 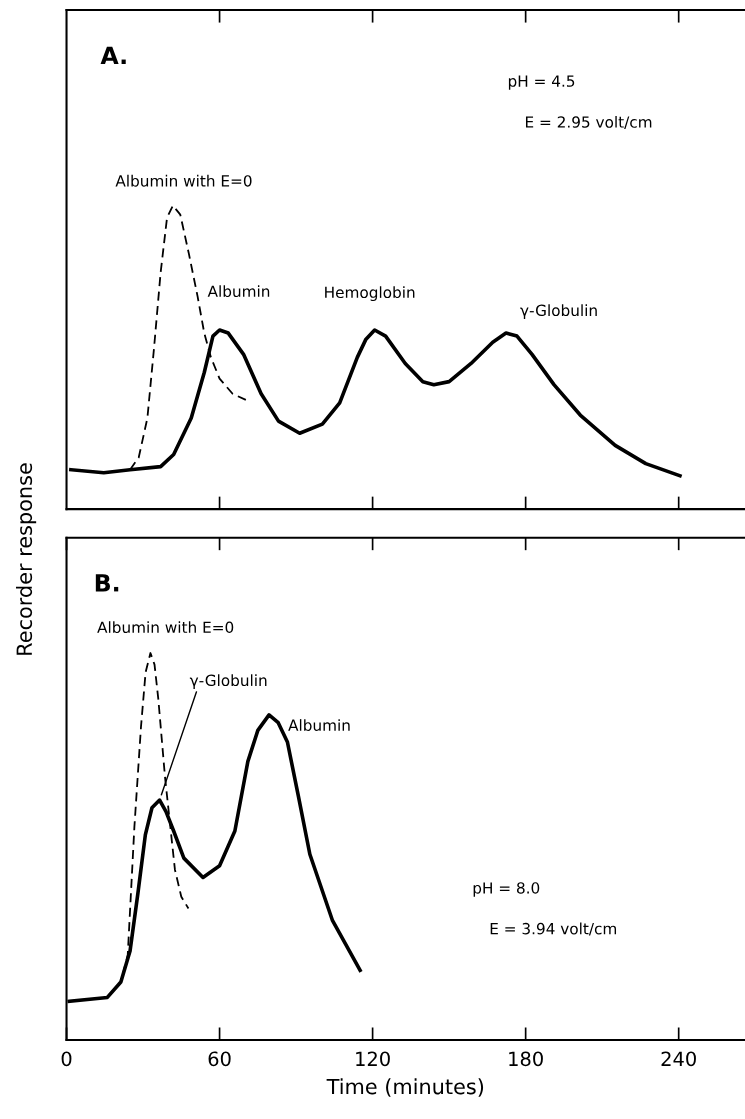 I want to click on annotation: E = 3.94 volt/cm, so click(x=553, y=929).